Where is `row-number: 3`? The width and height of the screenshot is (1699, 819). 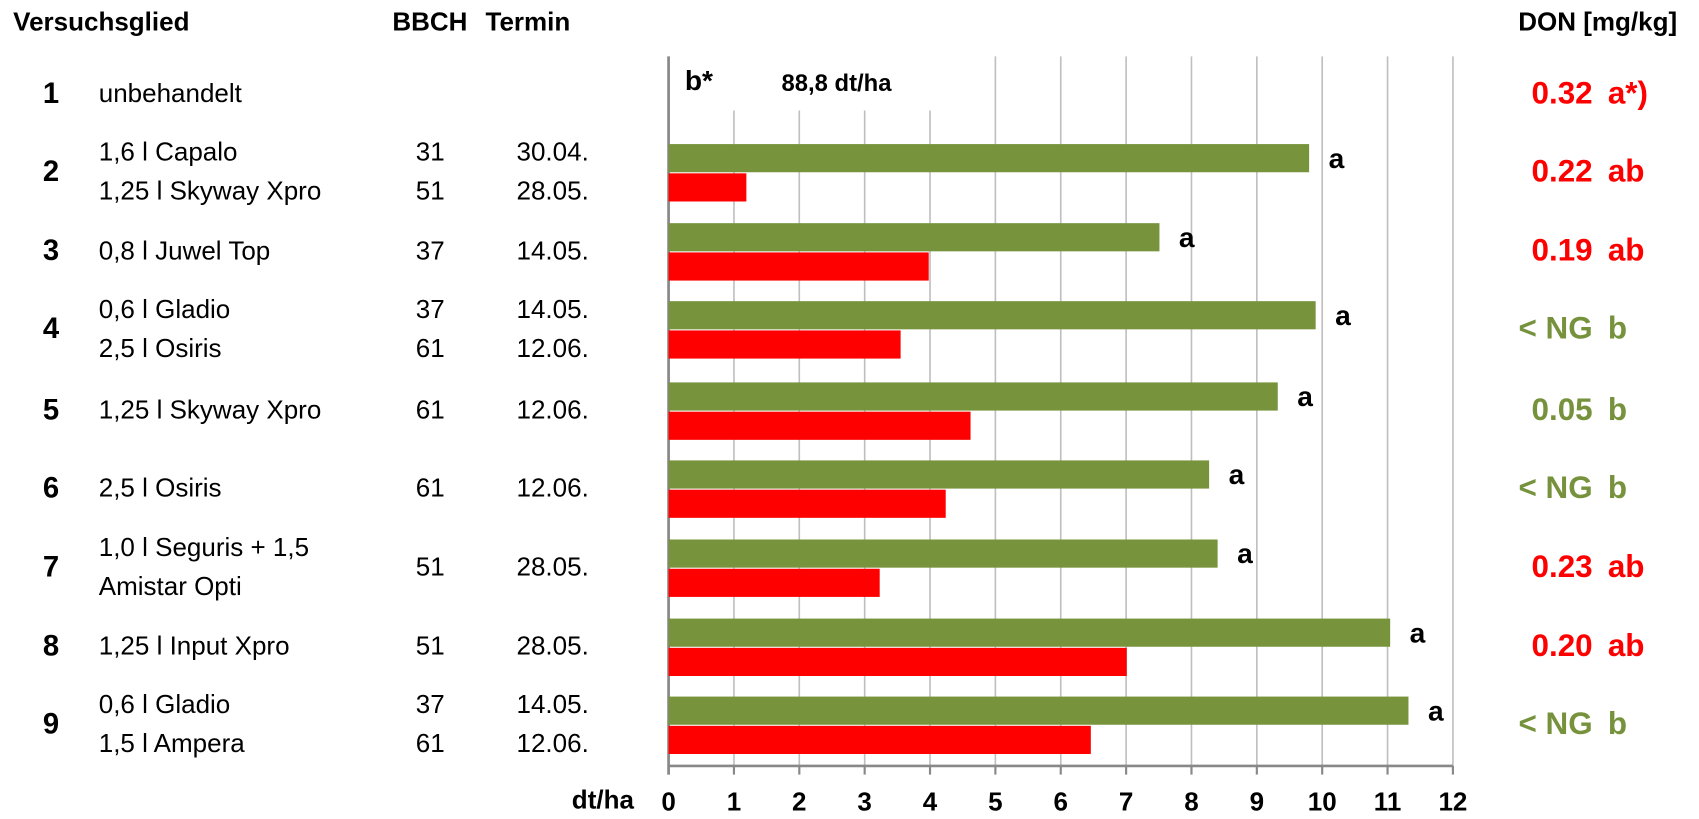 row-number: 3 is located at coordinates (51, 251).